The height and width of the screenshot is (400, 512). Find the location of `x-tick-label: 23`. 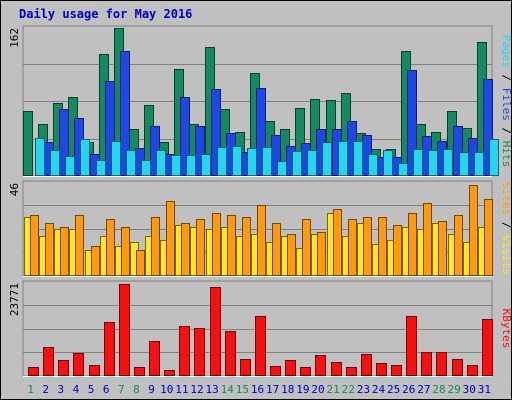

x-tick-label: 23 is located at coordinates (363, 389).